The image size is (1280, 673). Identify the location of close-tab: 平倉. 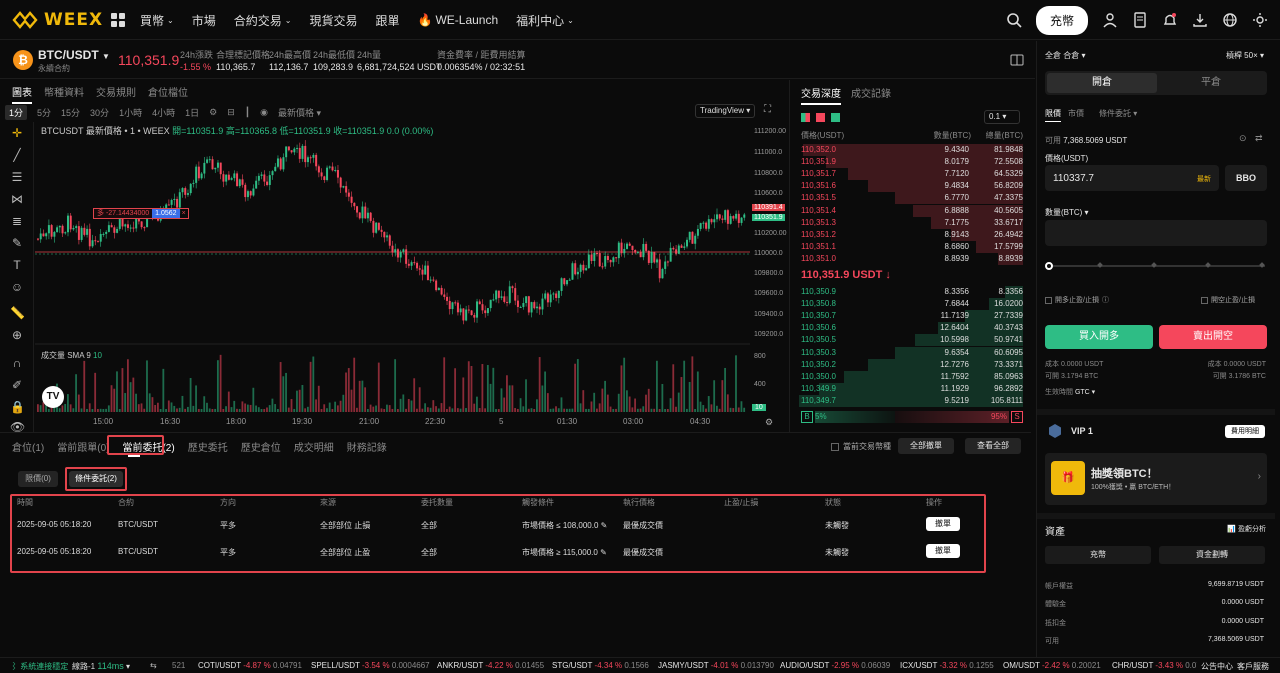
(1211, 82).